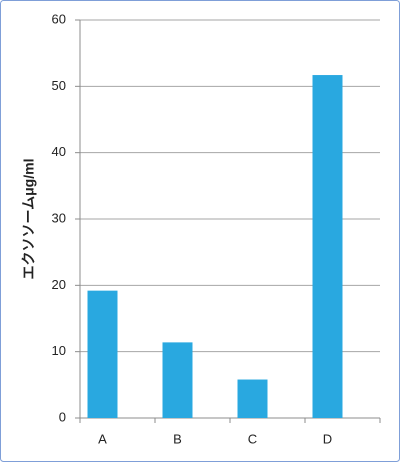 This screenshot has height=462, width=400. What do you see at coordinates (327, 438) in the screenshot?
I see `x-tick-label: D` at bounding box center [327, 438].